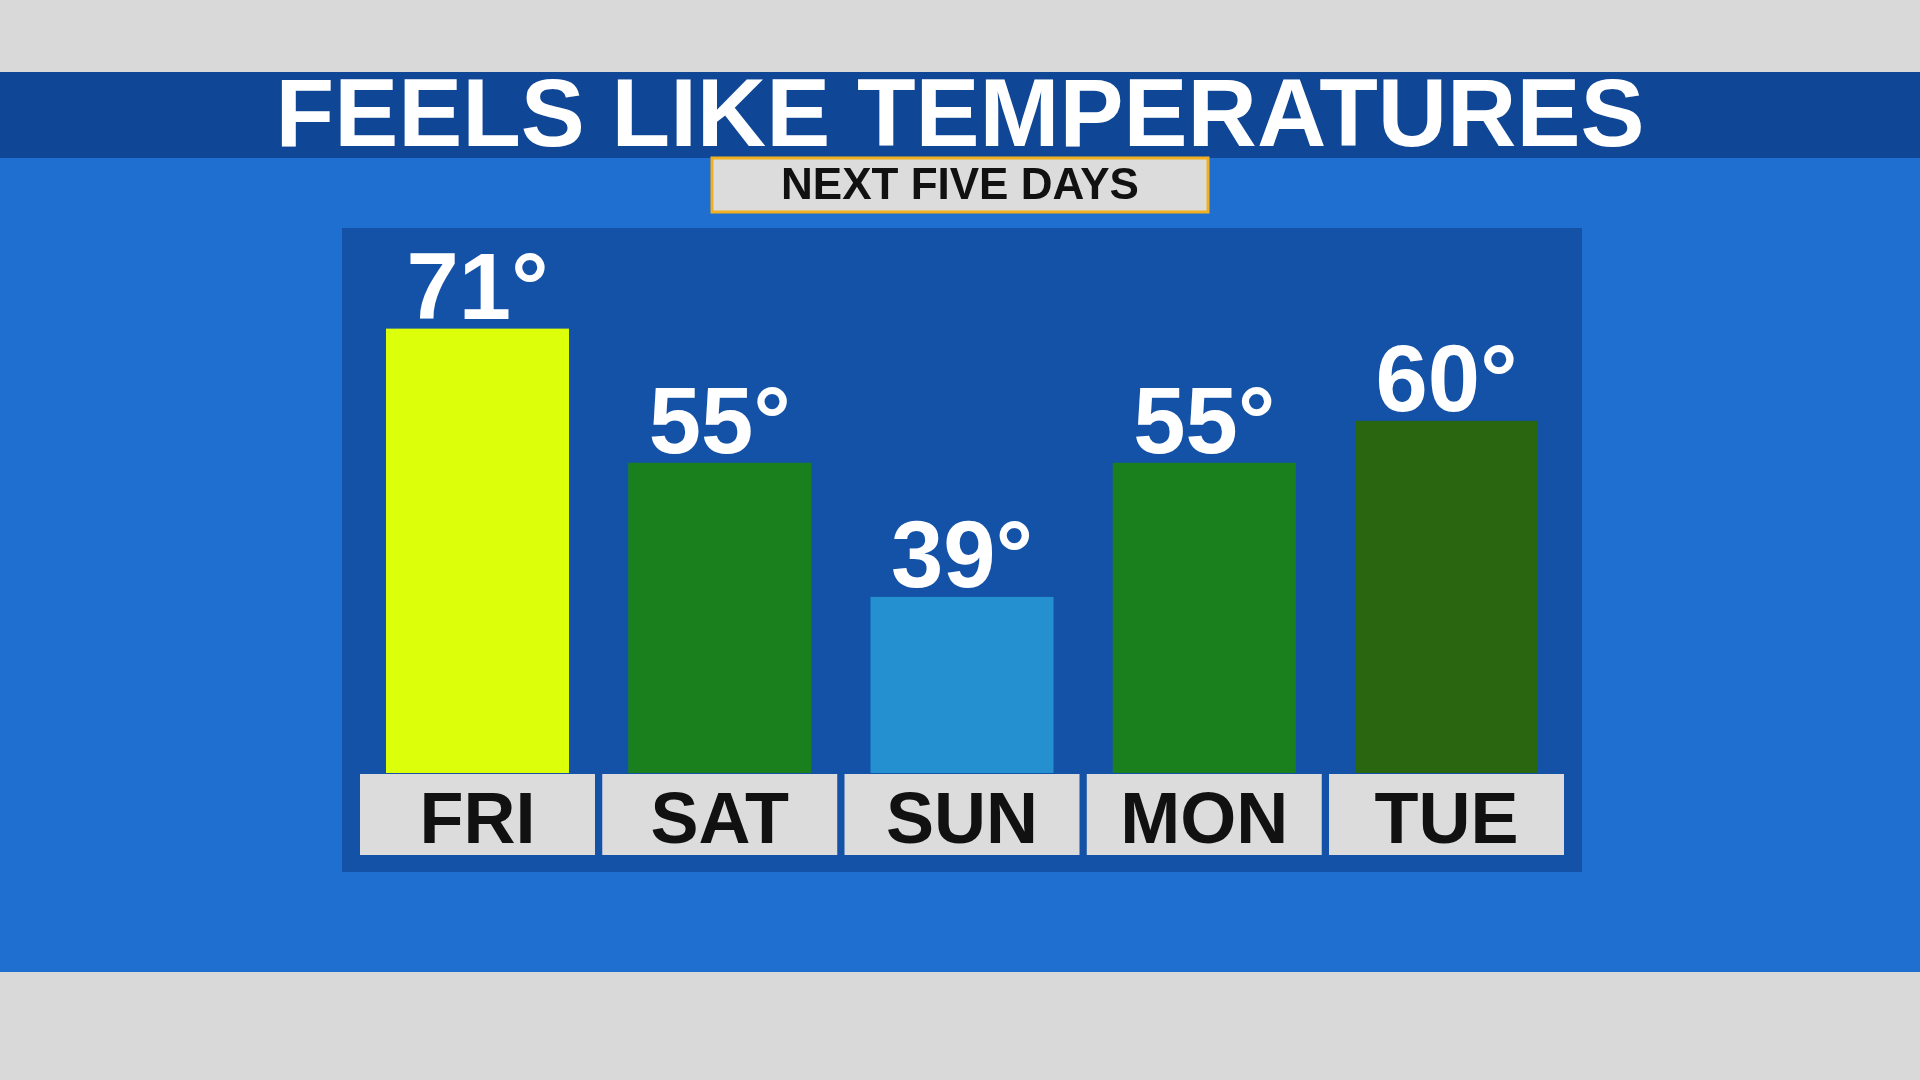  Describe the element at coordinates (720, 818) in the screenshot. I see `x-tick-label: SAT` at that location.